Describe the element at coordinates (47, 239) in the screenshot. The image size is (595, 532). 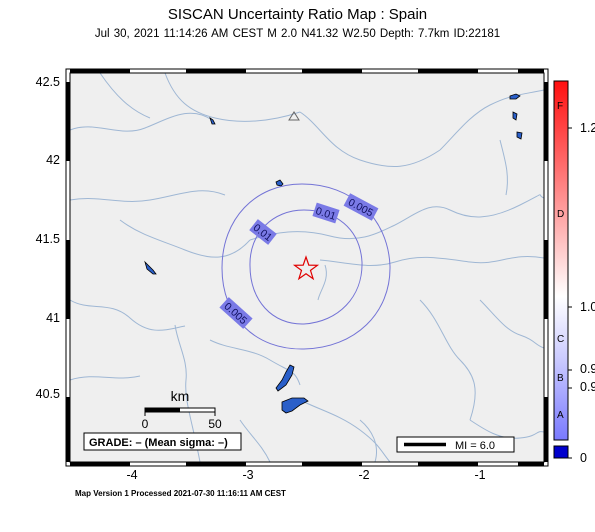
I see `lat-tick-label: 41.5` at that location.